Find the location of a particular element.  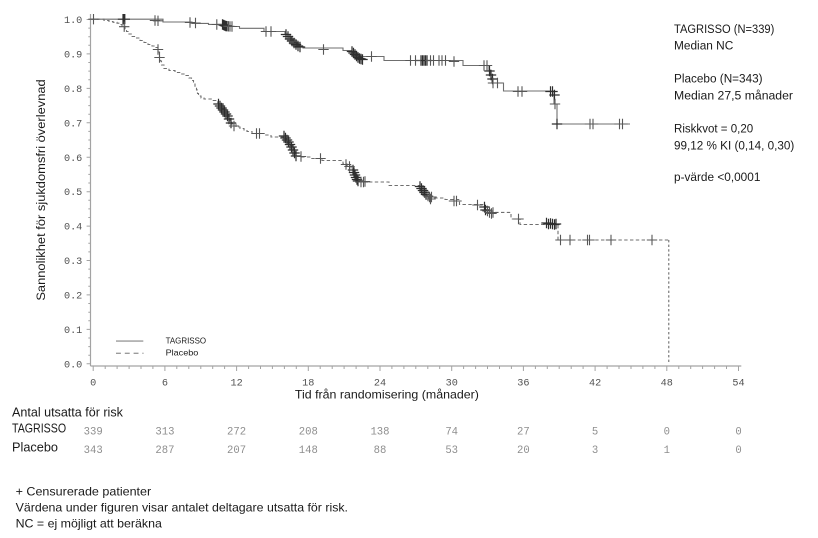

svg-text: 53 is located at coordinates (451, 451).